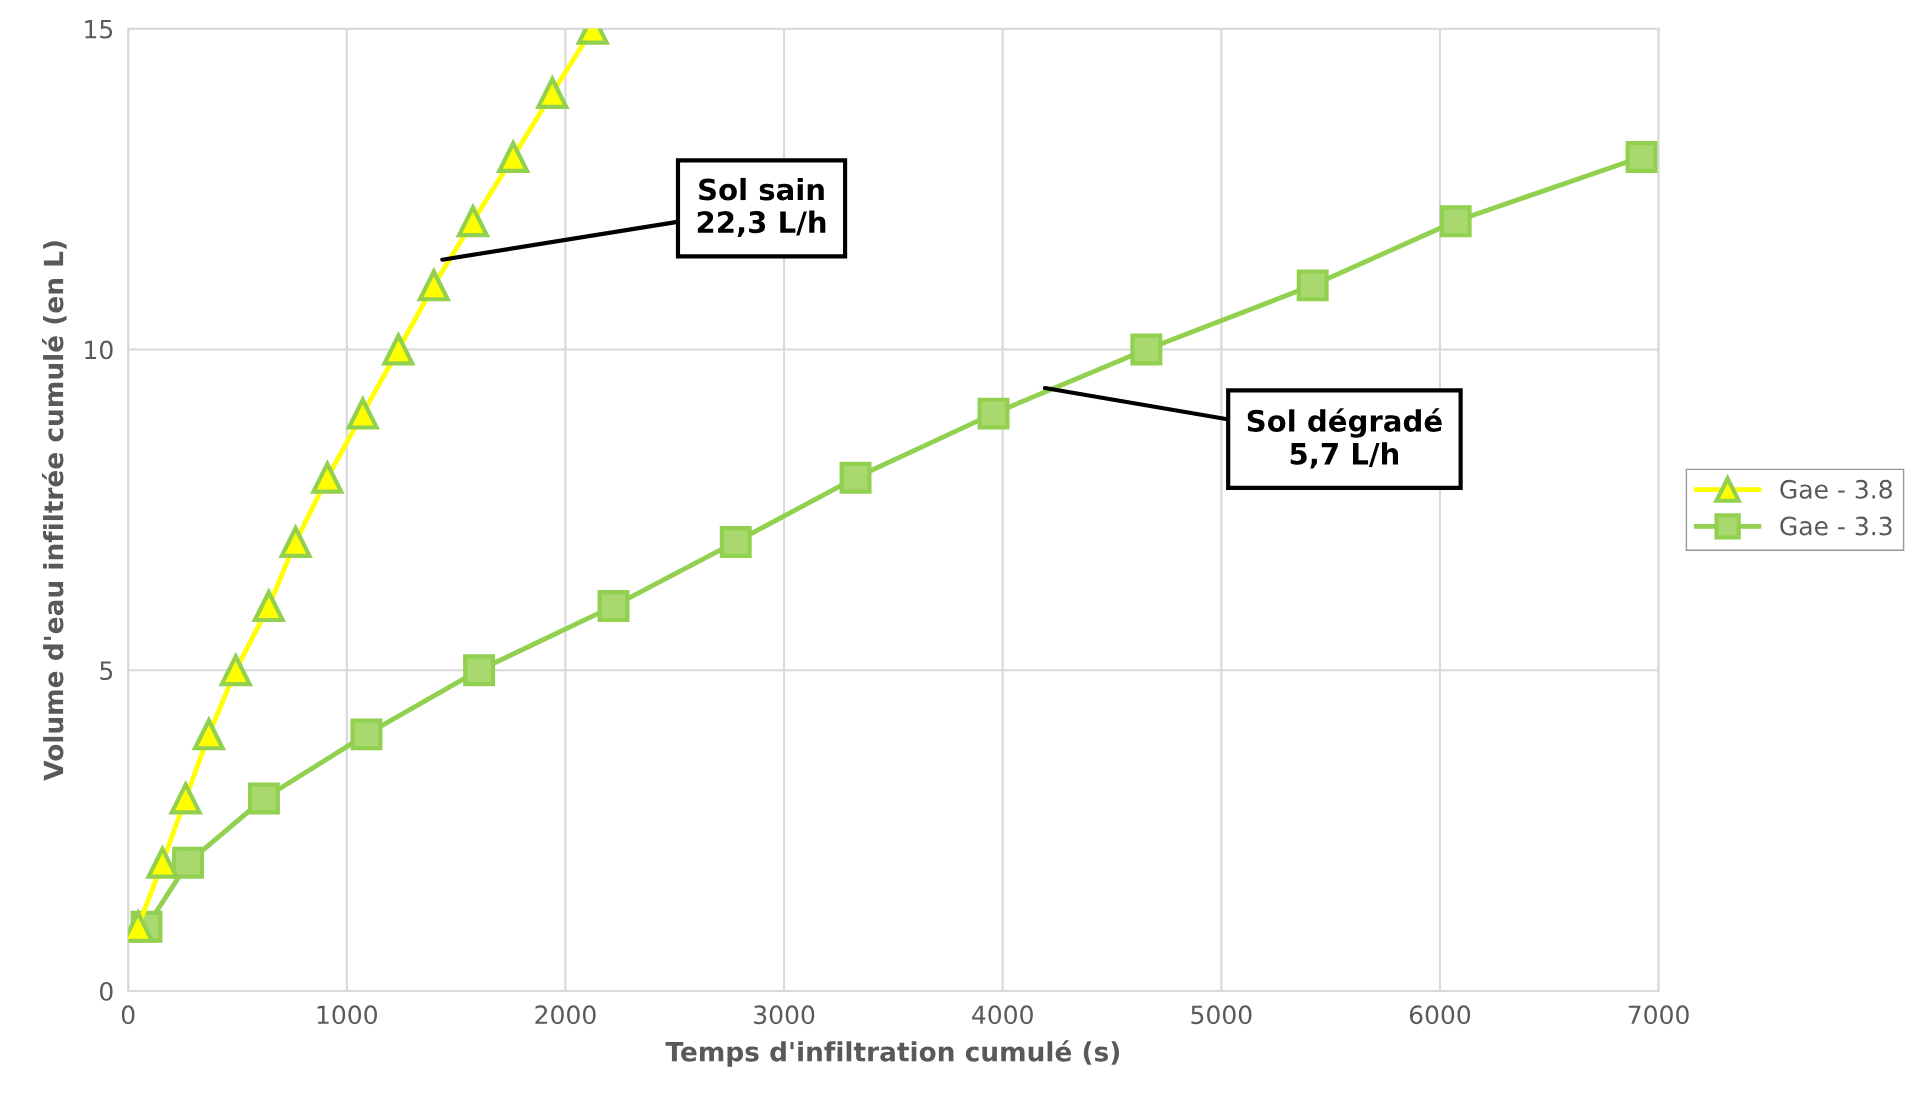 The image size is (1913, 1106). What do you see at coordinates (1836, 526) in the screenshot?
I see `legend-label: Gae - 3.3` at bounding box center [1836, 526].